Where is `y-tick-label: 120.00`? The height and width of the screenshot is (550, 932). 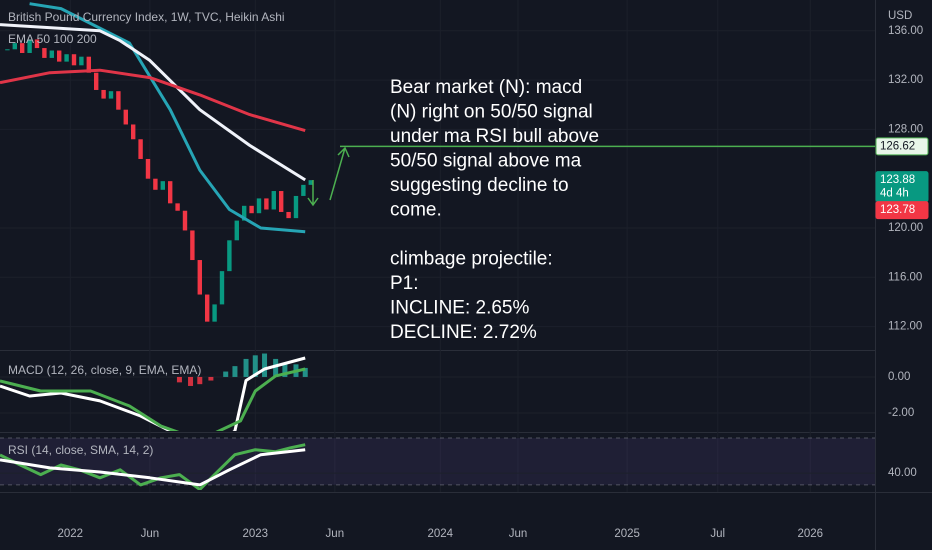
y-tick-label: 120.00 is located at coordinates (905, 228).